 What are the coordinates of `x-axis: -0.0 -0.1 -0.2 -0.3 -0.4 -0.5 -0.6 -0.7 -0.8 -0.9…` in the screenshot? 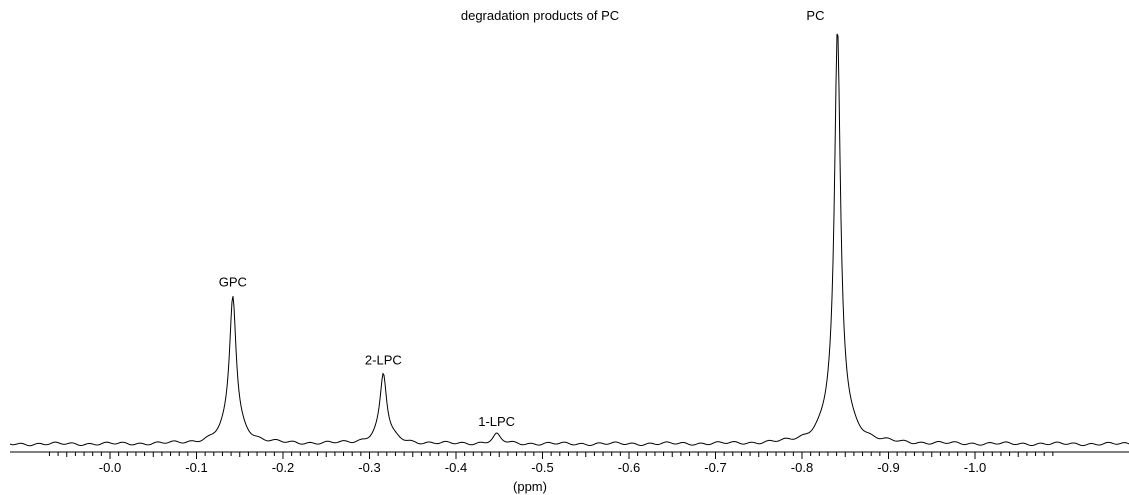 It's located at (569, 463).